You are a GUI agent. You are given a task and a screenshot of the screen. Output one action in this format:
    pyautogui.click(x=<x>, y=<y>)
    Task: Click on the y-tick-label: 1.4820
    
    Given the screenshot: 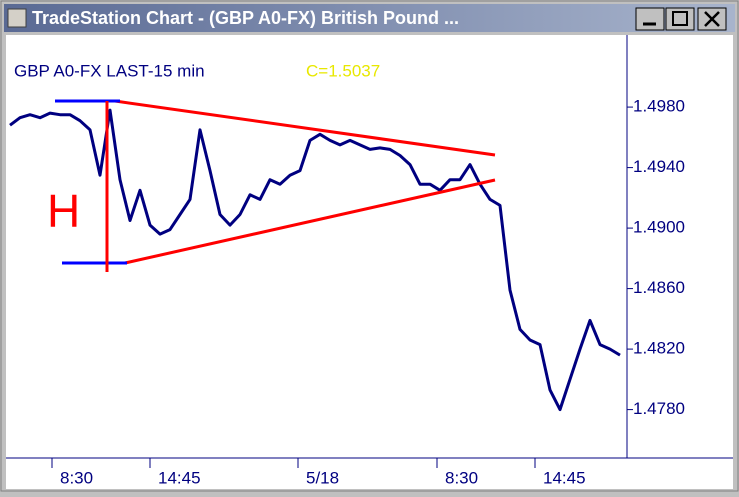 What is the action you would take?
    pyautogui.click(x=659, y=348)
    